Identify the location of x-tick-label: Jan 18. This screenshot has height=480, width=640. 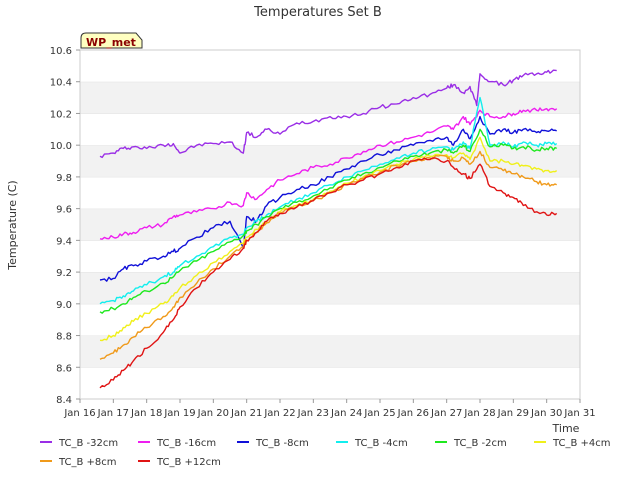
(146, 413).